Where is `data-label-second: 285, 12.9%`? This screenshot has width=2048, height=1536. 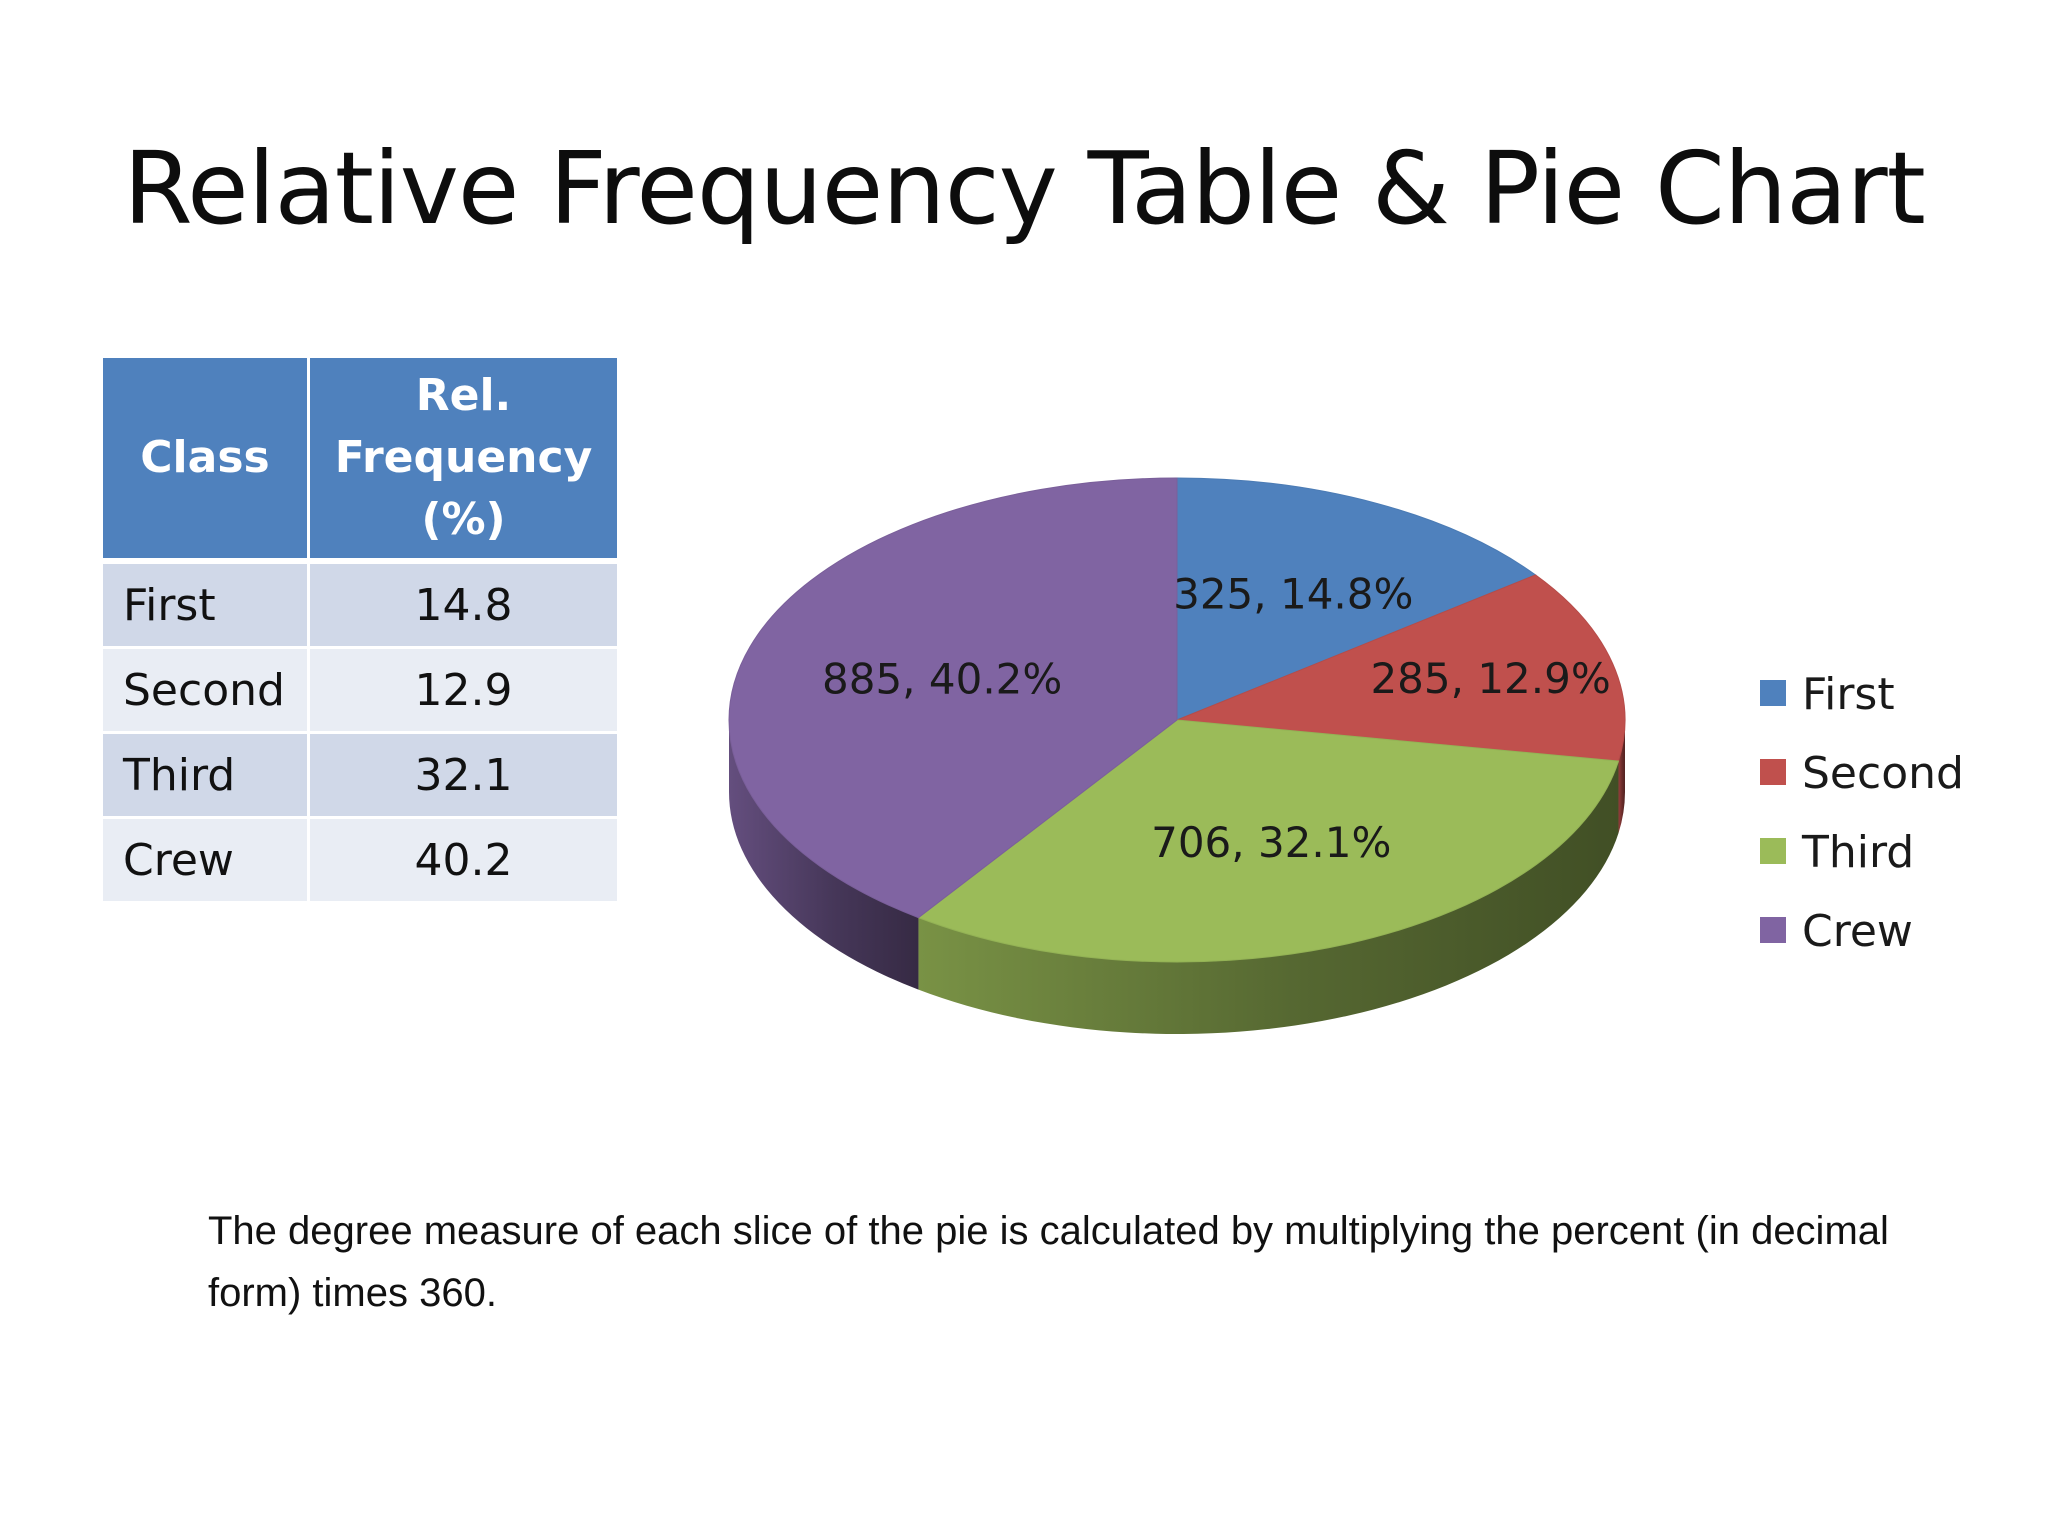 data-label-second: 285, 12.9% is located at coordinates (1490, 678).